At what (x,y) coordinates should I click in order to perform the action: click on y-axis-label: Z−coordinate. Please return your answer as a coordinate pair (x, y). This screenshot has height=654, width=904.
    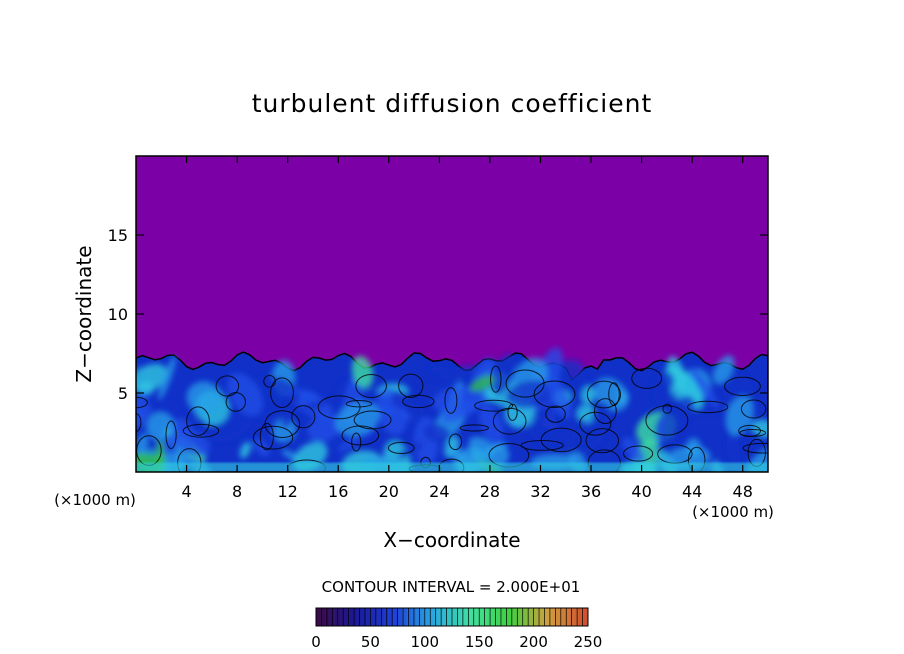
    Looking at the image, I should click on (84, 313).